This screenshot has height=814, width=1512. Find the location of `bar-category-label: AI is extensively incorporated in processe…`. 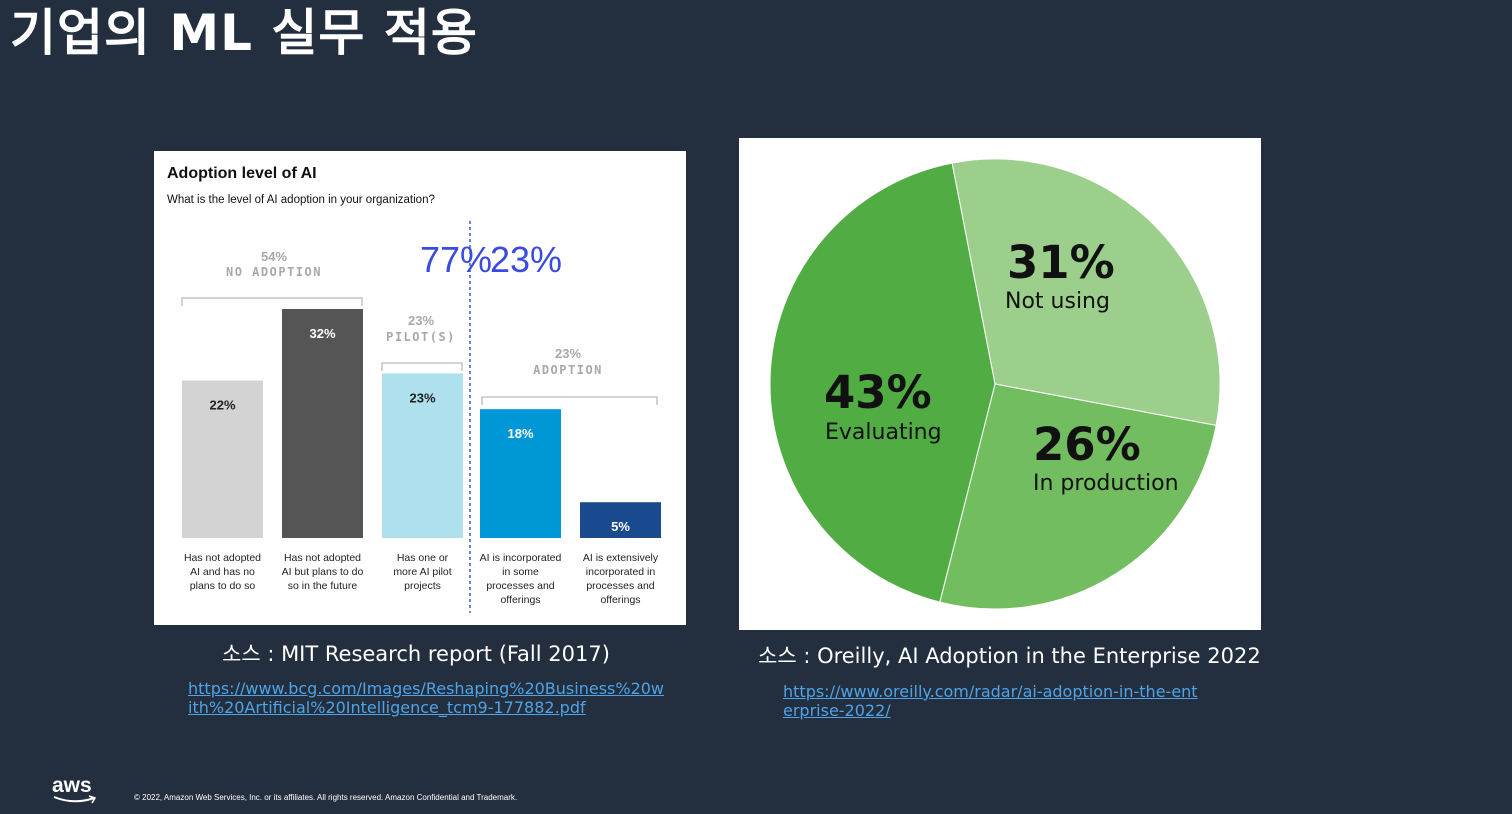

bar-category-label: AI is extensively incorporated in processe… is located at coordinates (621, 579).